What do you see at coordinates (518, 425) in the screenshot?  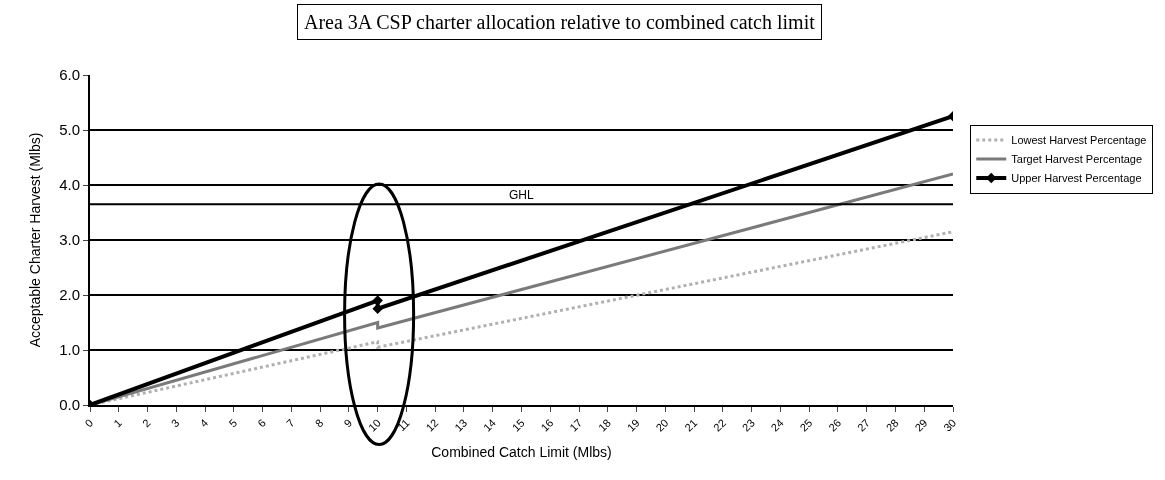 I see `x-tick-label: 15` at bounding box center [518, 425].